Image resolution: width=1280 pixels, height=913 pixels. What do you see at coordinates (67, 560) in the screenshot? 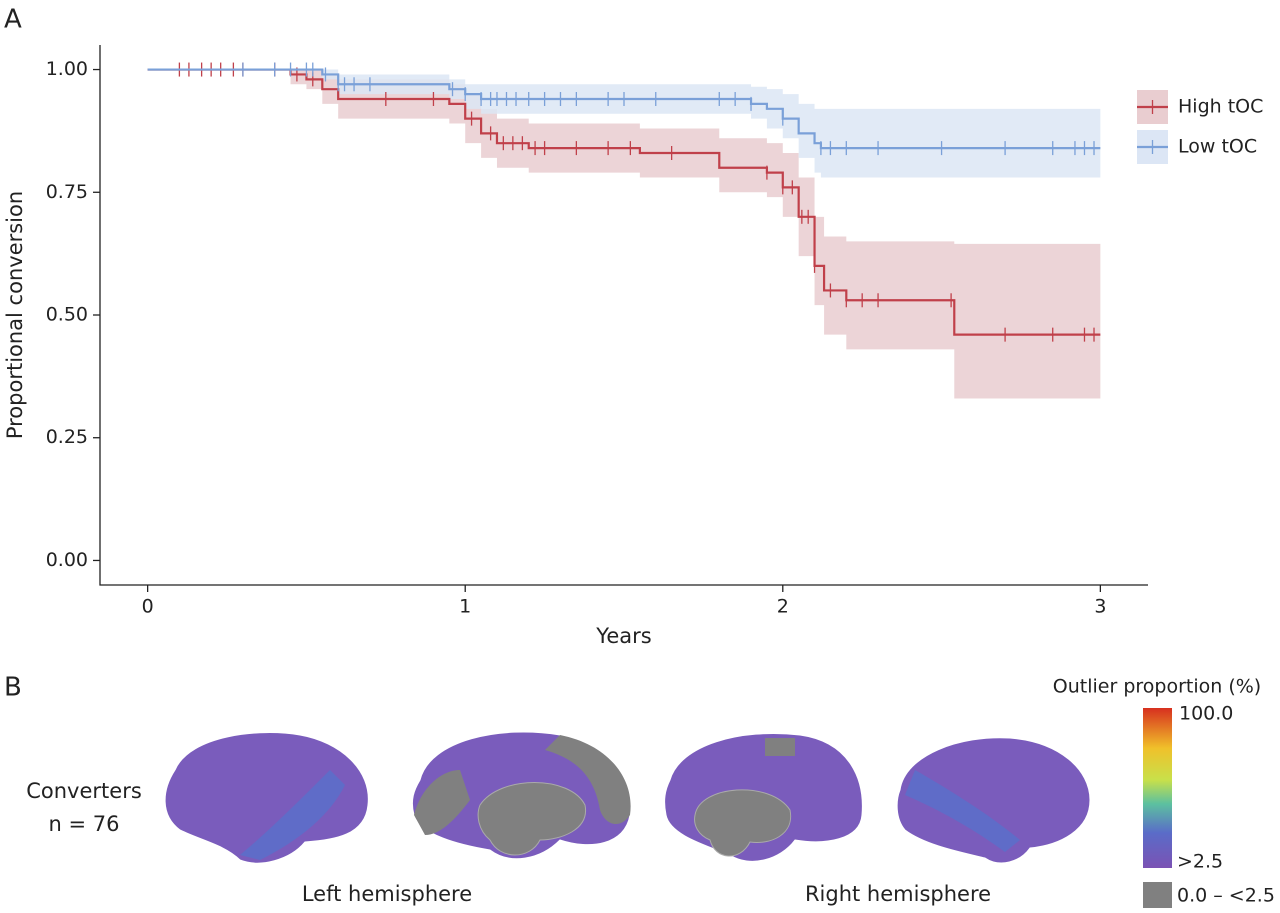
I see `y-tick-label: 0.00` at bounding box center [67, 560].